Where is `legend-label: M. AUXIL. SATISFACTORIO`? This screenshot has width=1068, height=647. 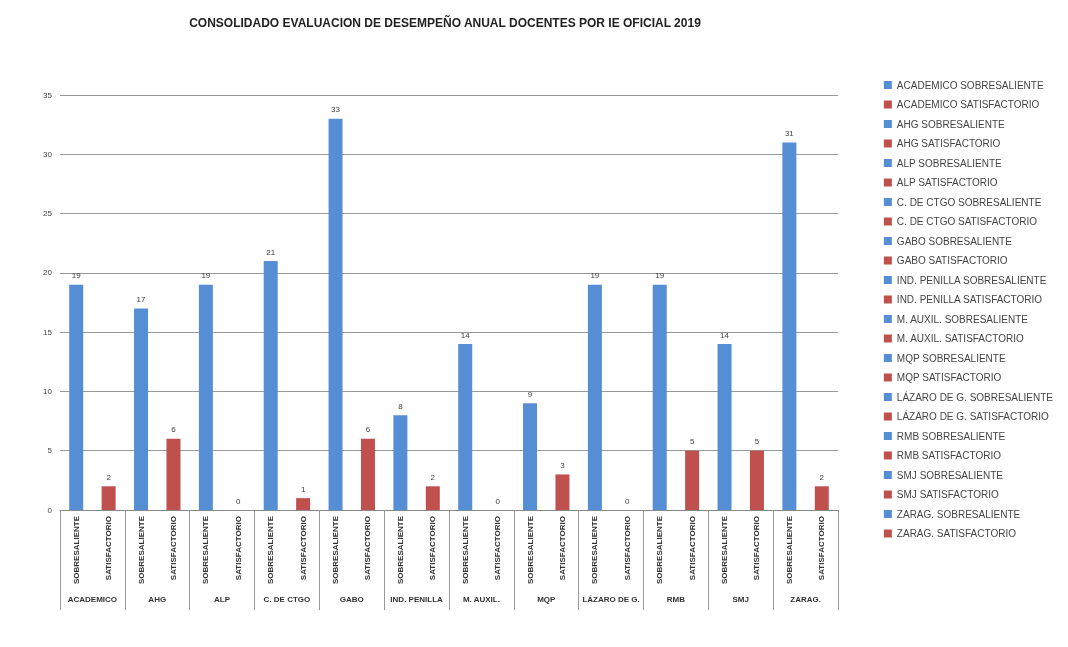 legend-label: M. AUXIL. SATISFACTORIO is located at coordinates (960, 338).